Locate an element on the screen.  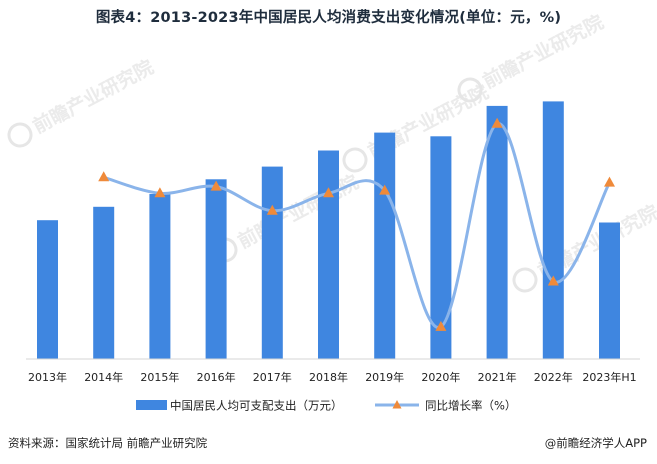
x-tick-label: 2021年 is located at coordinates (497, 377).